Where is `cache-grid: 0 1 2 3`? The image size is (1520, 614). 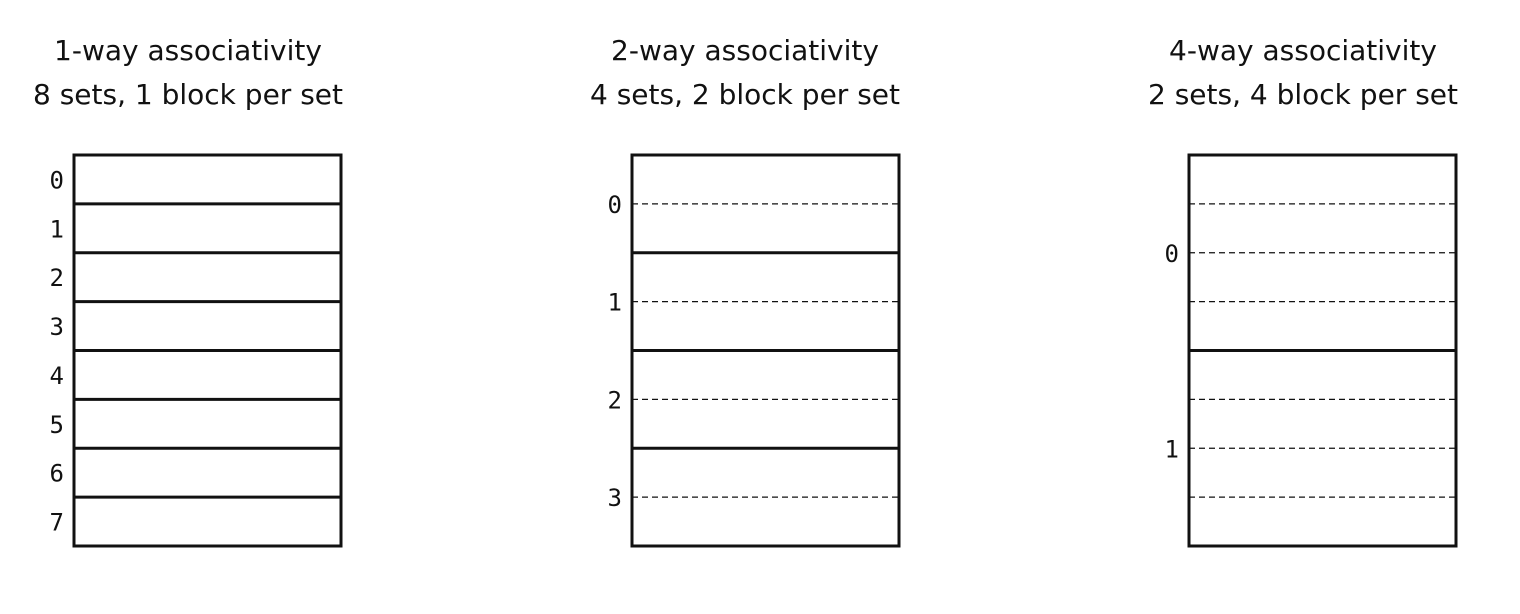
cache-grid: 0 1 2 3 is located at coordinates (754, 350).